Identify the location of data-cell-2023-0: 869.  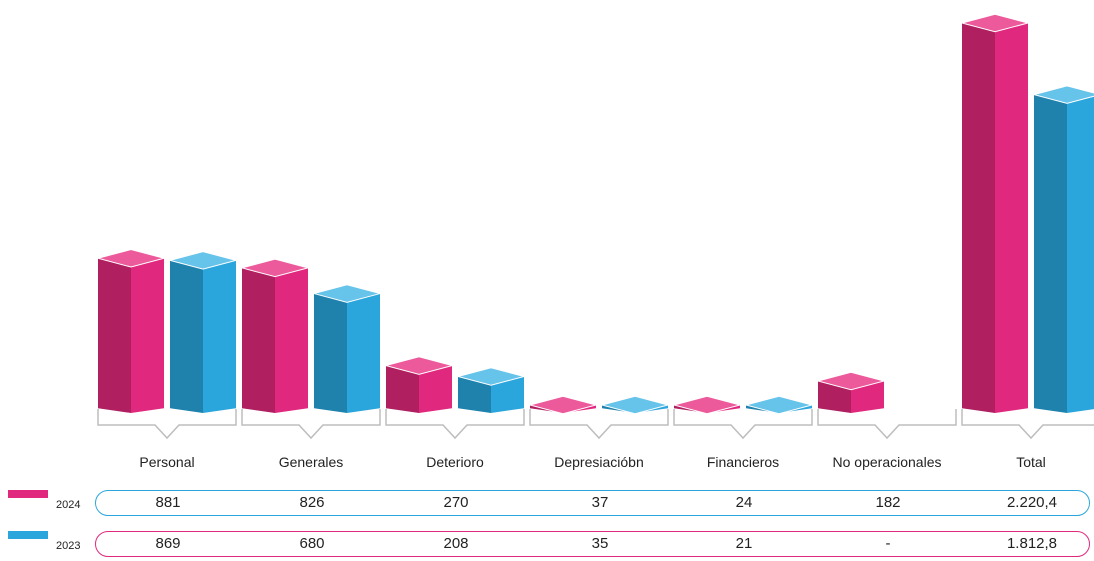
(168, 543).